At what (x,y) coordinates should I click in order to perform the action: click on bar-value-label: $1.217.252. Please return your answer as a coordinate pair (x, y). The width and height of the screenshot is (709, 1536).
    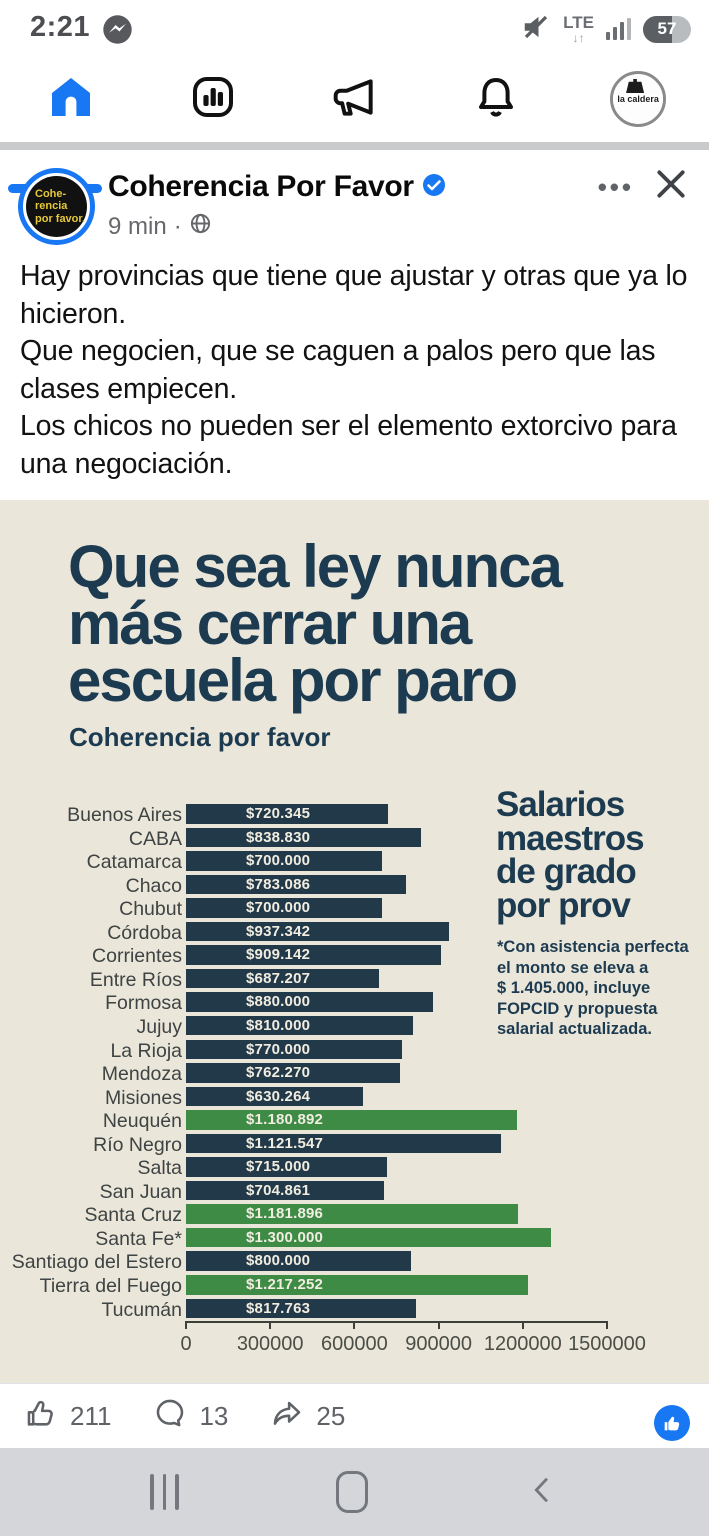
    Looking at the image, I should click on (285, 1284).